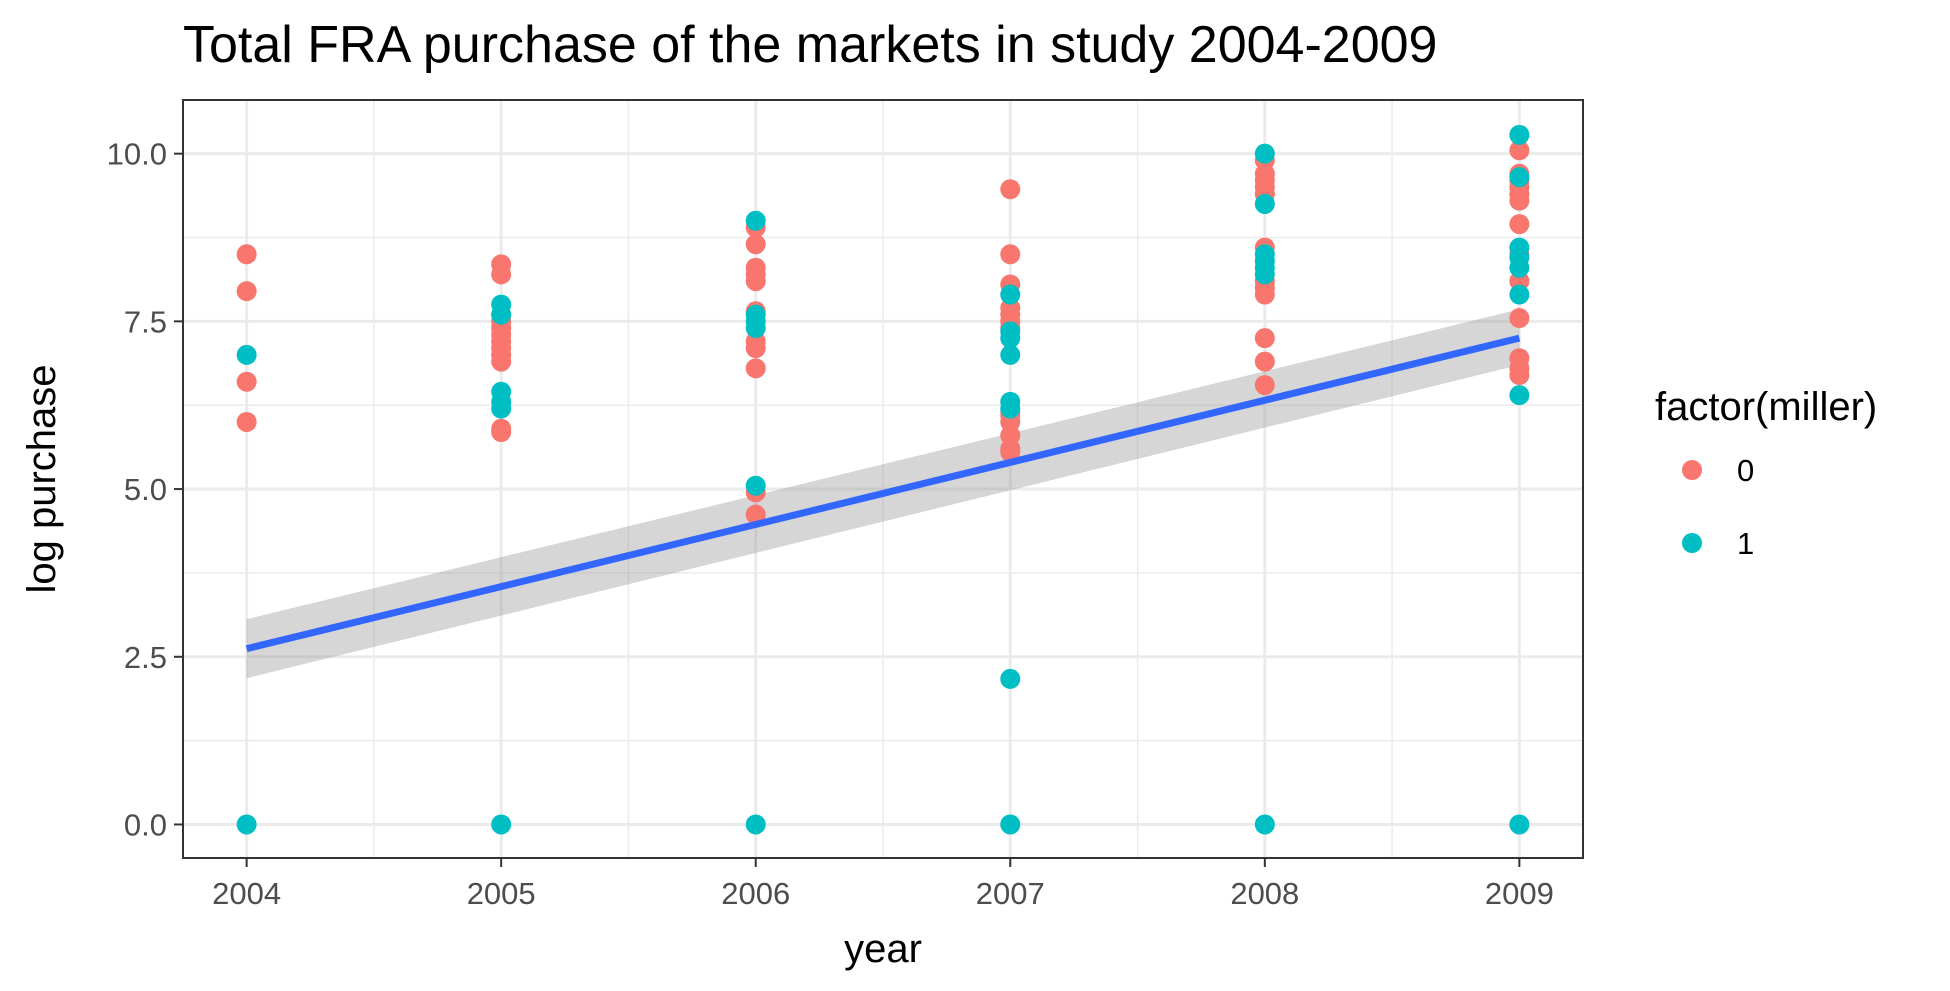 The height and width of the screenshot is (991, 1950). What do you see at coordinates (883, 949) in the screenshot?
I see `x-axis-title: year` at bounding box center [883, 949].